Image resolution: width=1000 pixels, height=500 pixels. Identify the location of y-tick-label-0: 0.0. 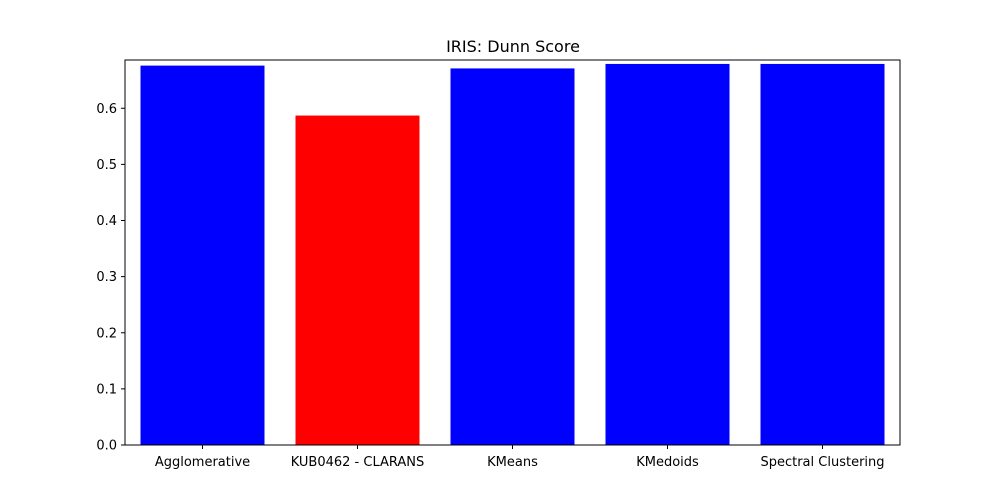
(106, 446).